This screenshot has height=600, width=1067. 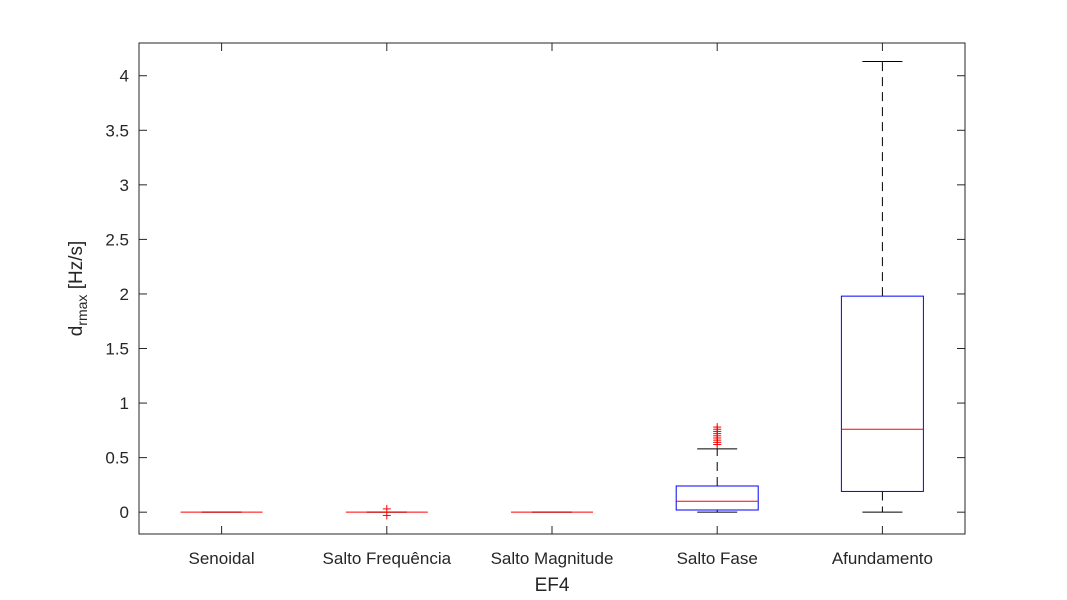 I want to click on y-tick-label: 4, so click(x=124, y=76).